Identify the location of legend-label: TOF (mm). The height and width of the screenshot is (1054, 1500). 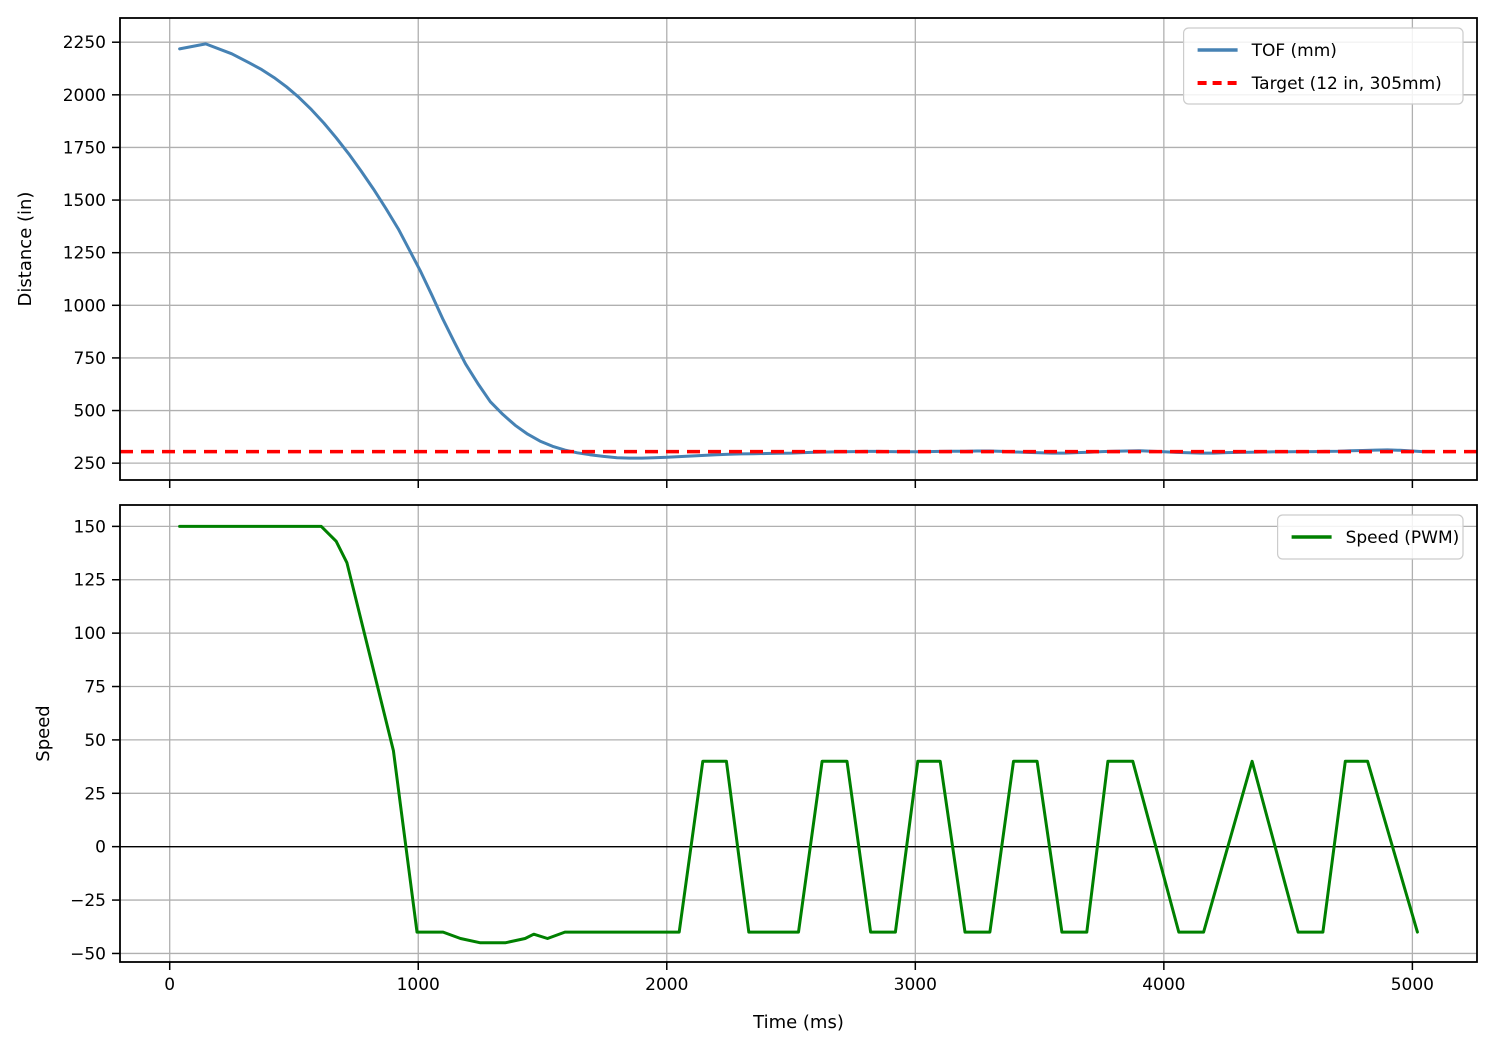
(1294, 51).